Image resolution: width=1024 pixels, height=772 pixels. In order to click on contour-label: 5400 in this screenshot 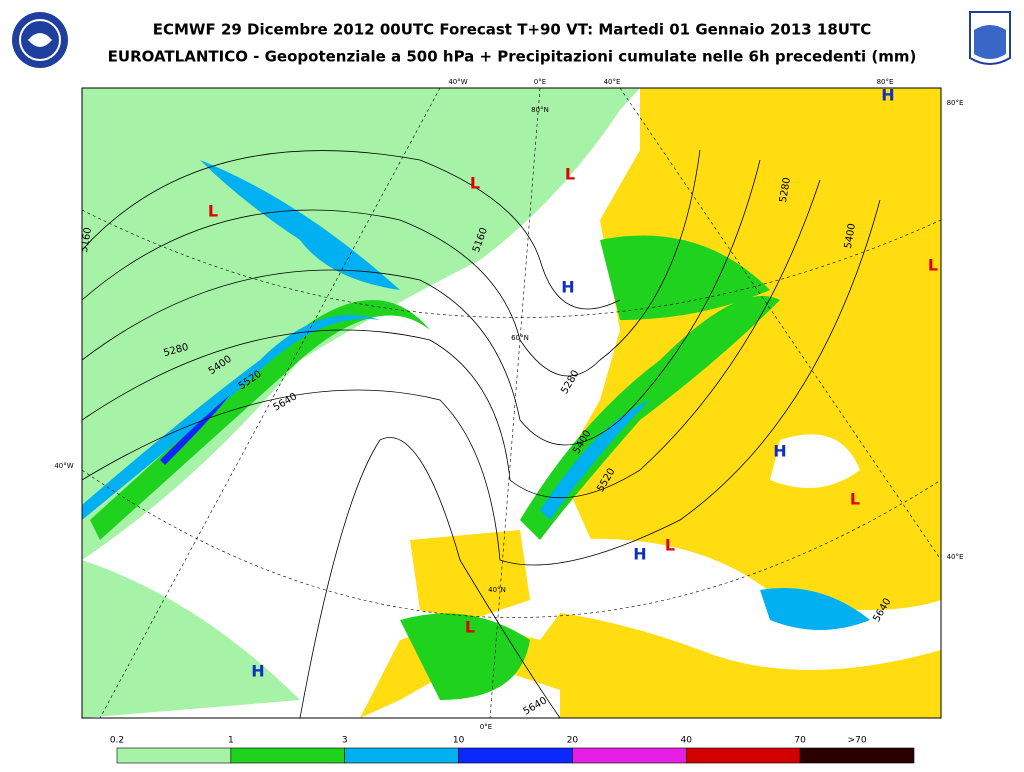, I will do `click(850, 236)`.